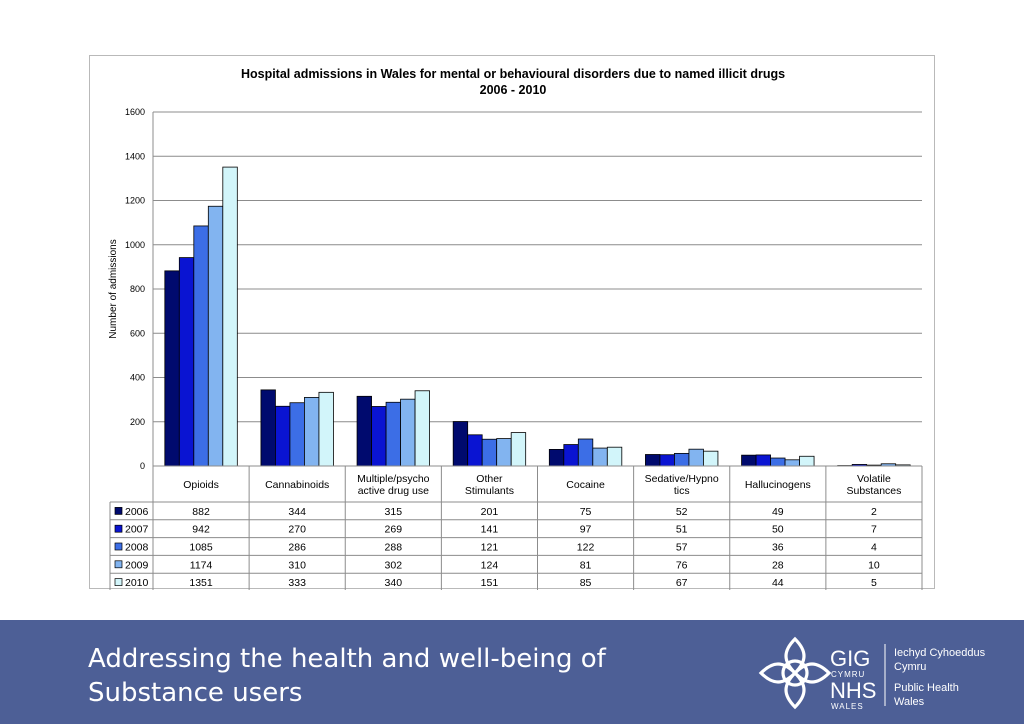 This screenshot has width=1024, height=724. I want to click on data-label: 141, so click(490, 530).